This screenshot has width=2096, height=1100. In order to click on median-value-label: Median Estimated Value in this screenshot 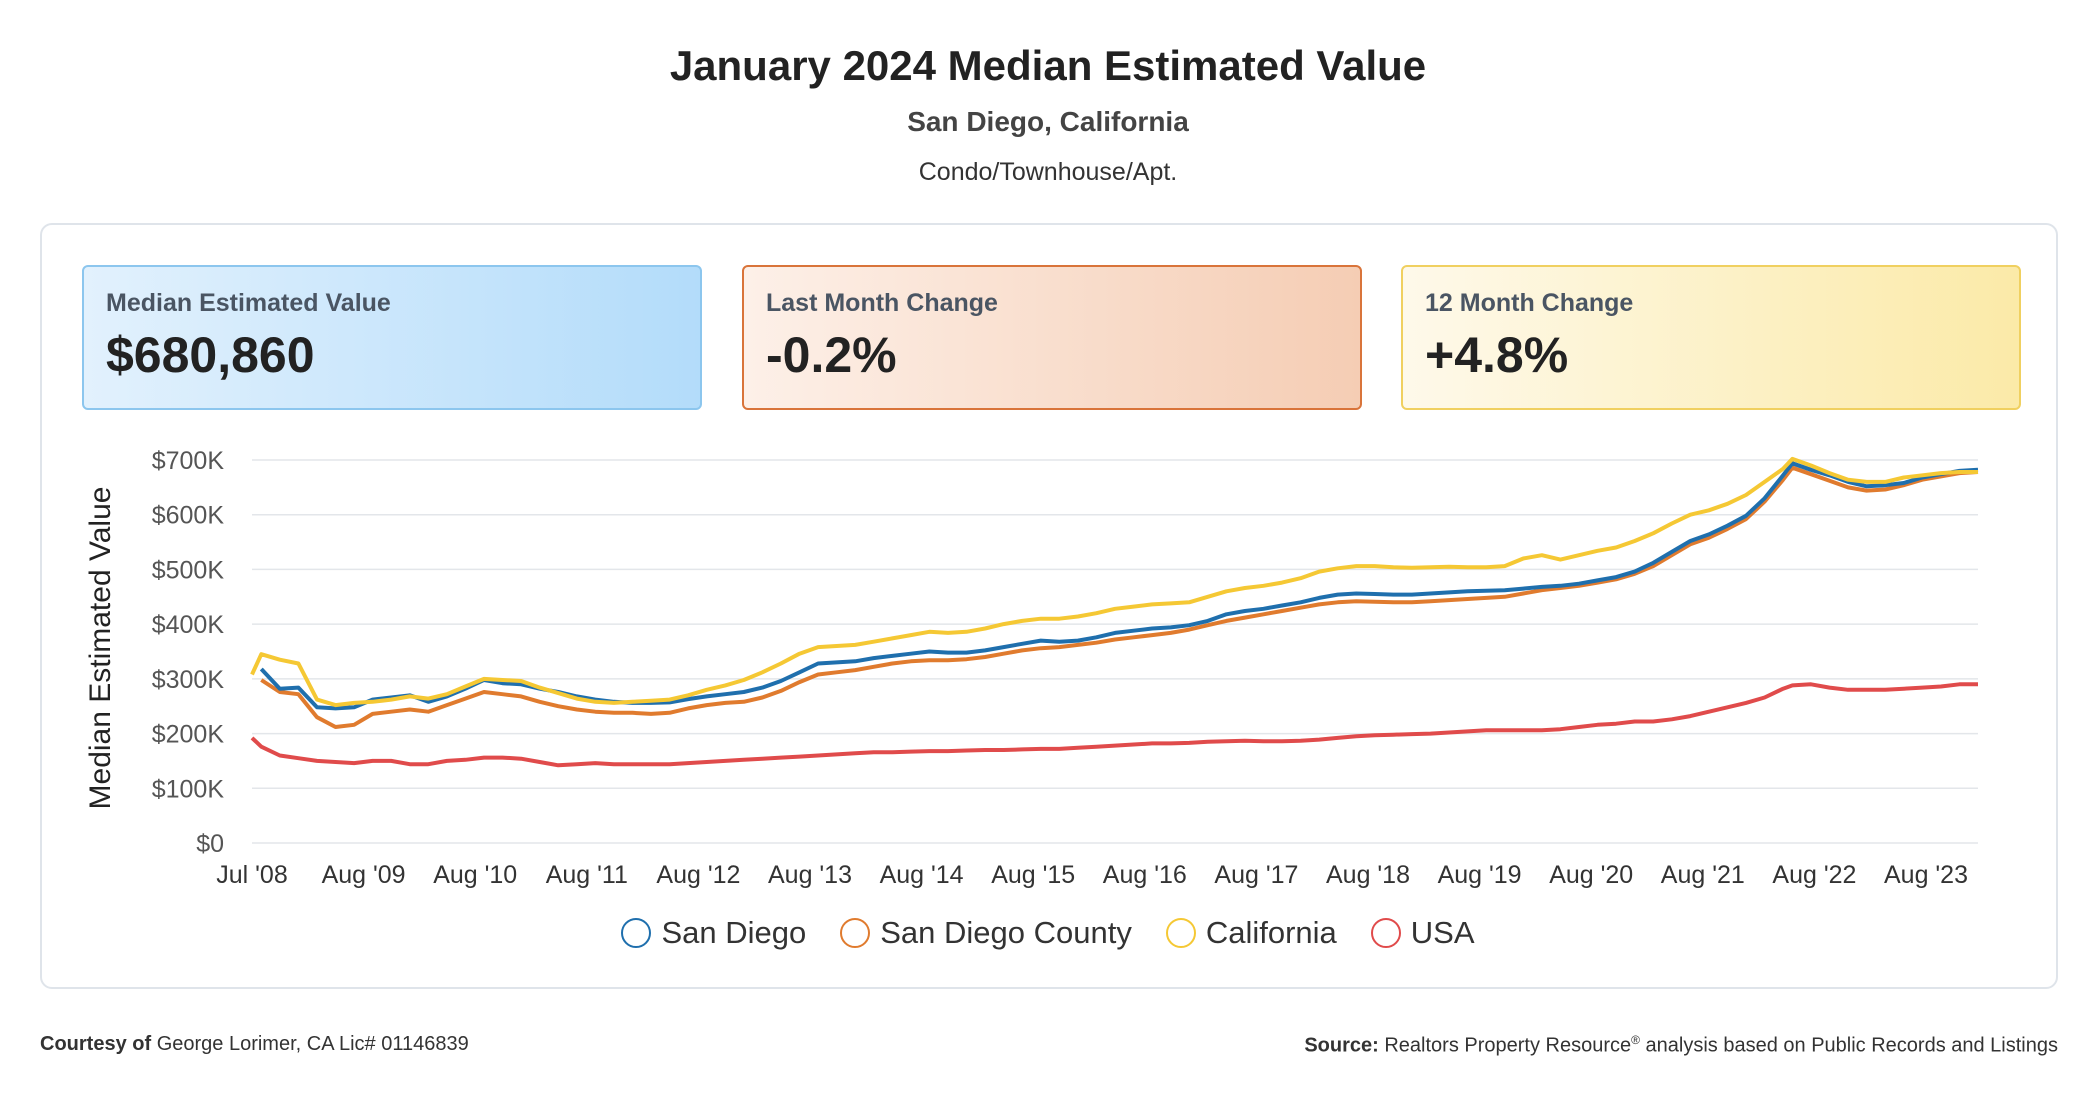, I will do `click(248, 303)`.